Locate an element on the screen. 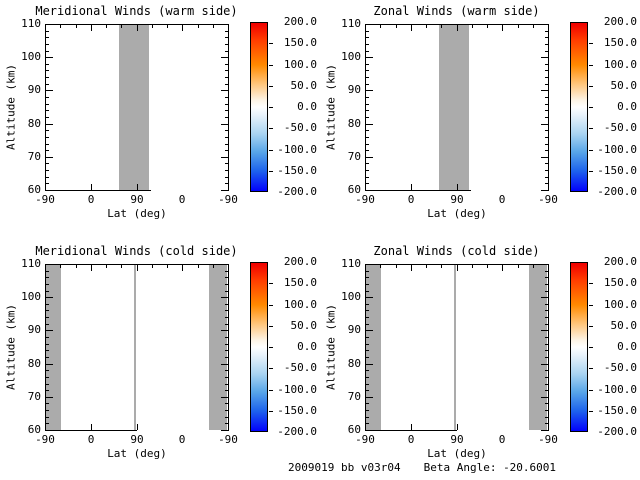  footer-beta-angle-label: Beta Angle: -20.6001 is located at coordinates (490, 467).